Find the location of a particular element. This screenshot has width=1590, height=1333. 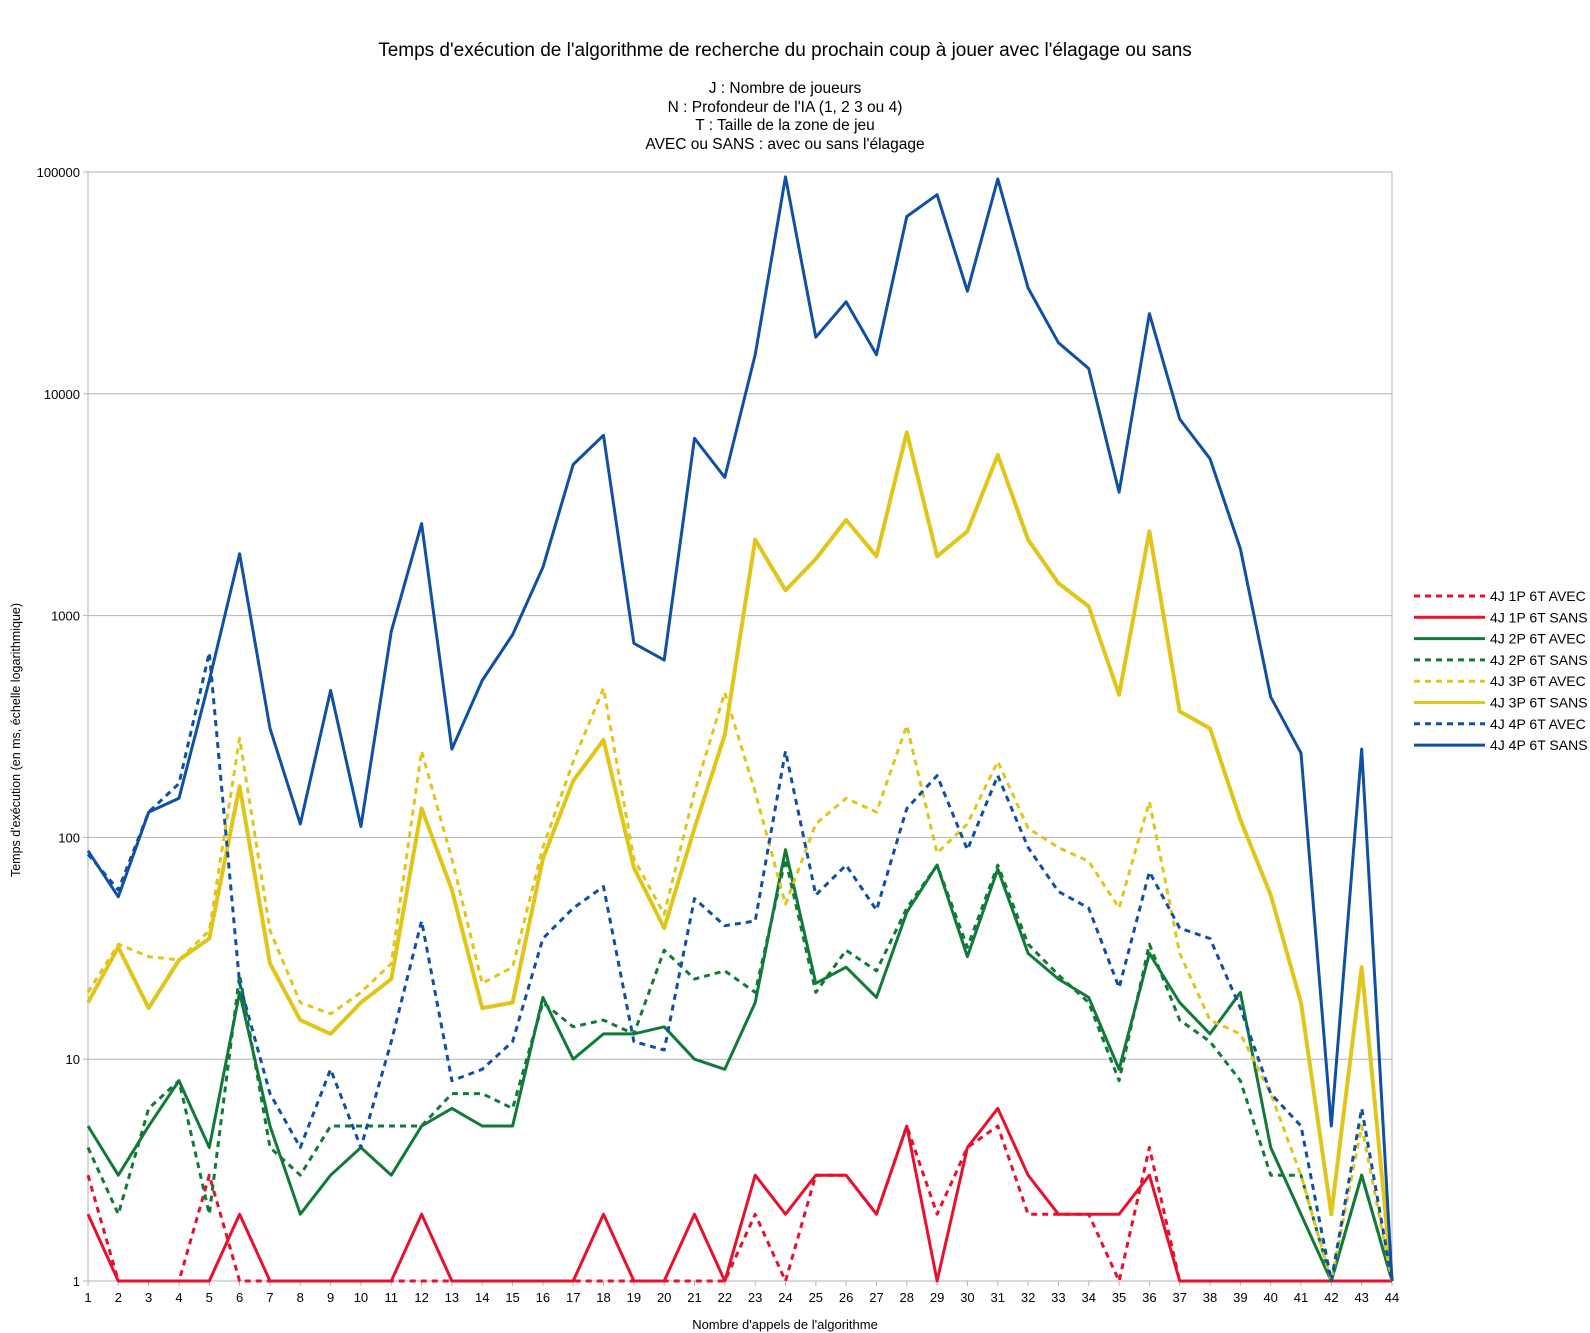

series-line-4j-1p-6t-avec is located at coordinates (739, 1203).